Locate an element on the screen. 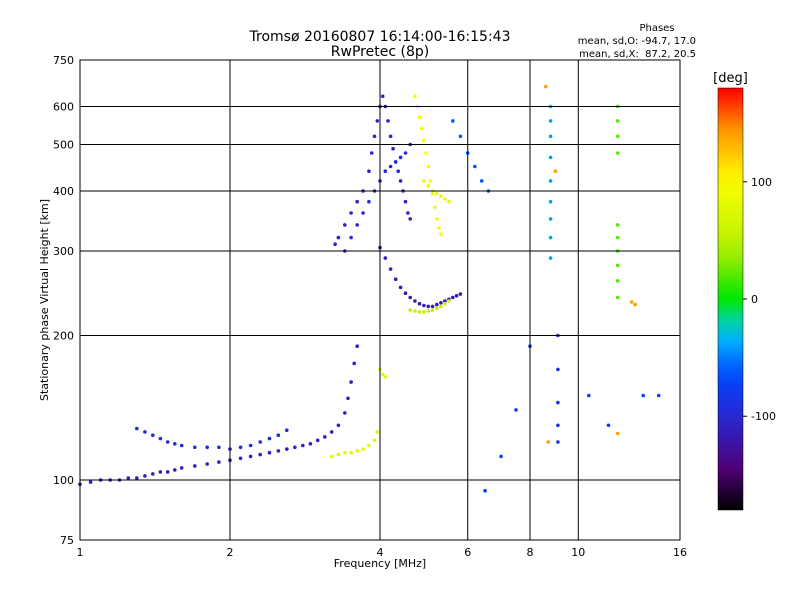 This screenshot has height=604, width=800. chart-subtitle: RwPretec (8p) is located at coordinates (380, 52).